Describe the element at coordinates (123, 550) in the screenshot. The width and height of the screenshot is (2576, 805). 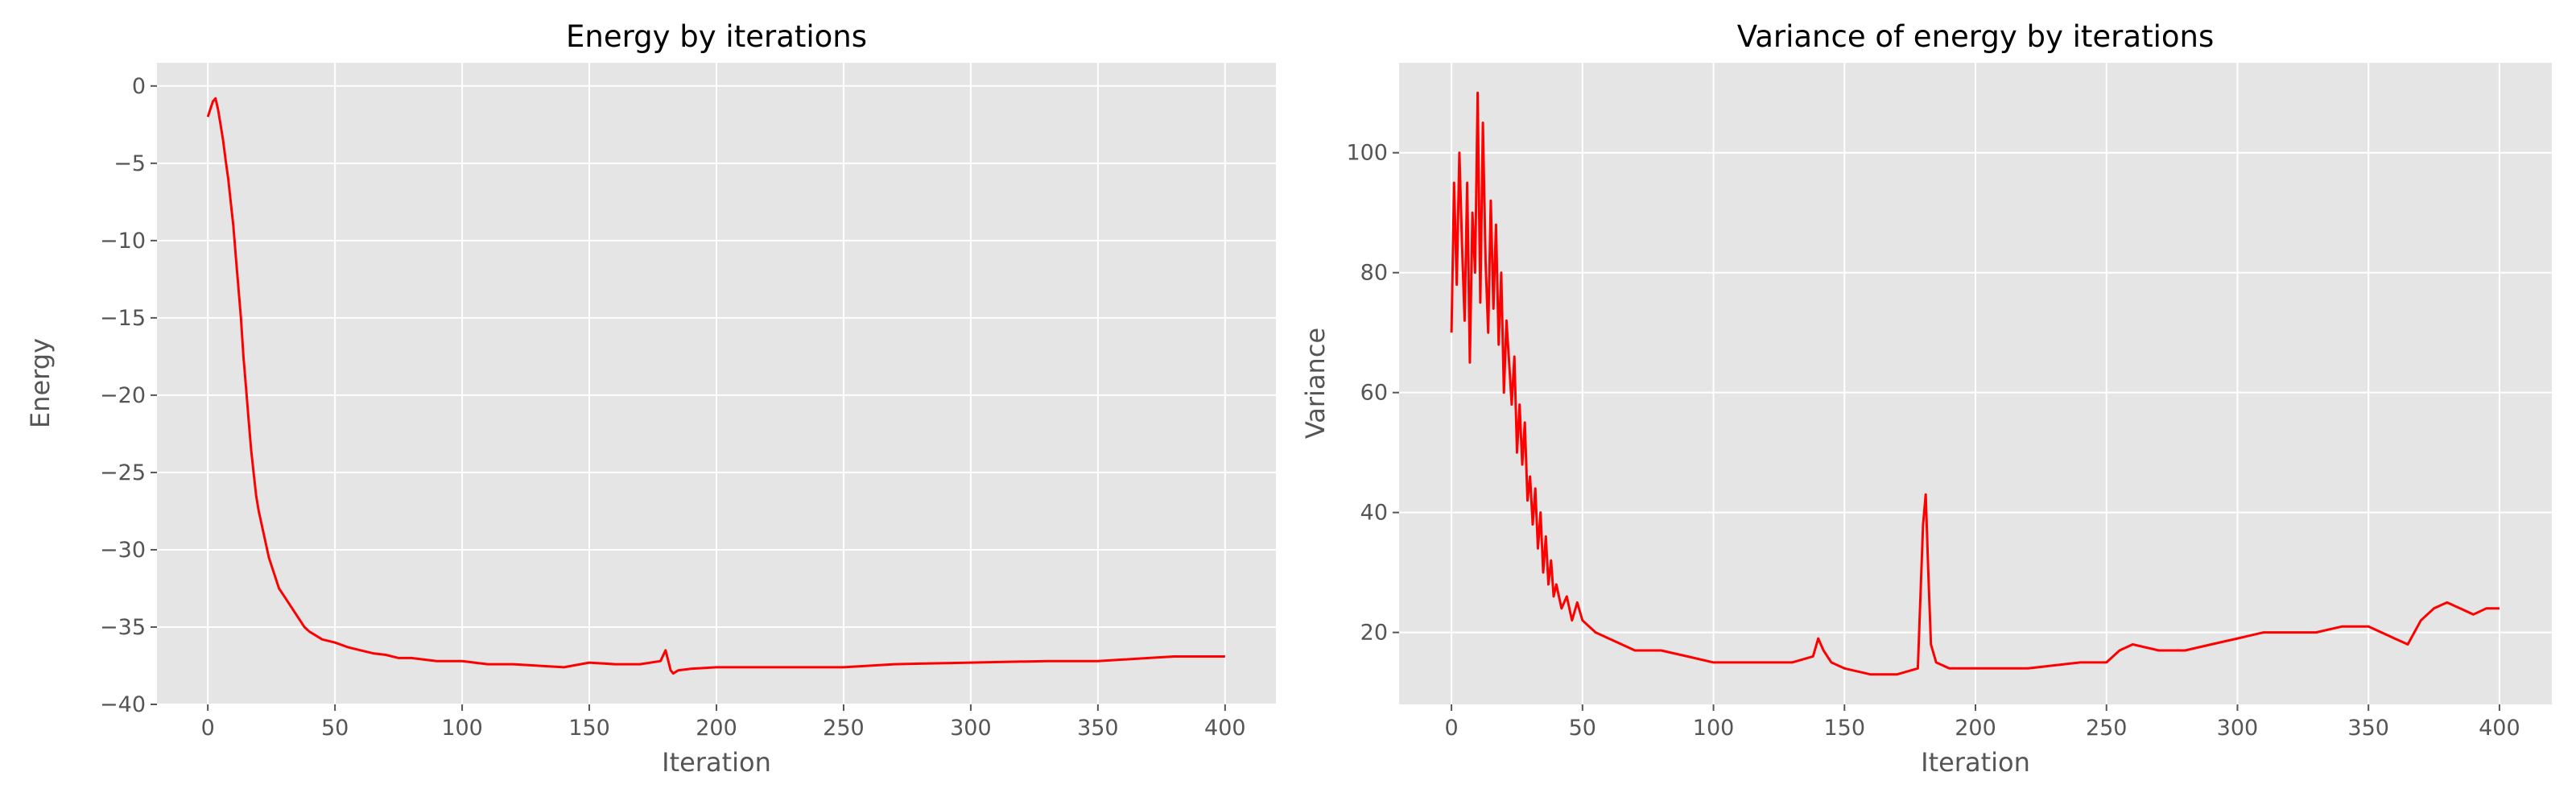
I see `energy-y-tick-label: −30` at that location.